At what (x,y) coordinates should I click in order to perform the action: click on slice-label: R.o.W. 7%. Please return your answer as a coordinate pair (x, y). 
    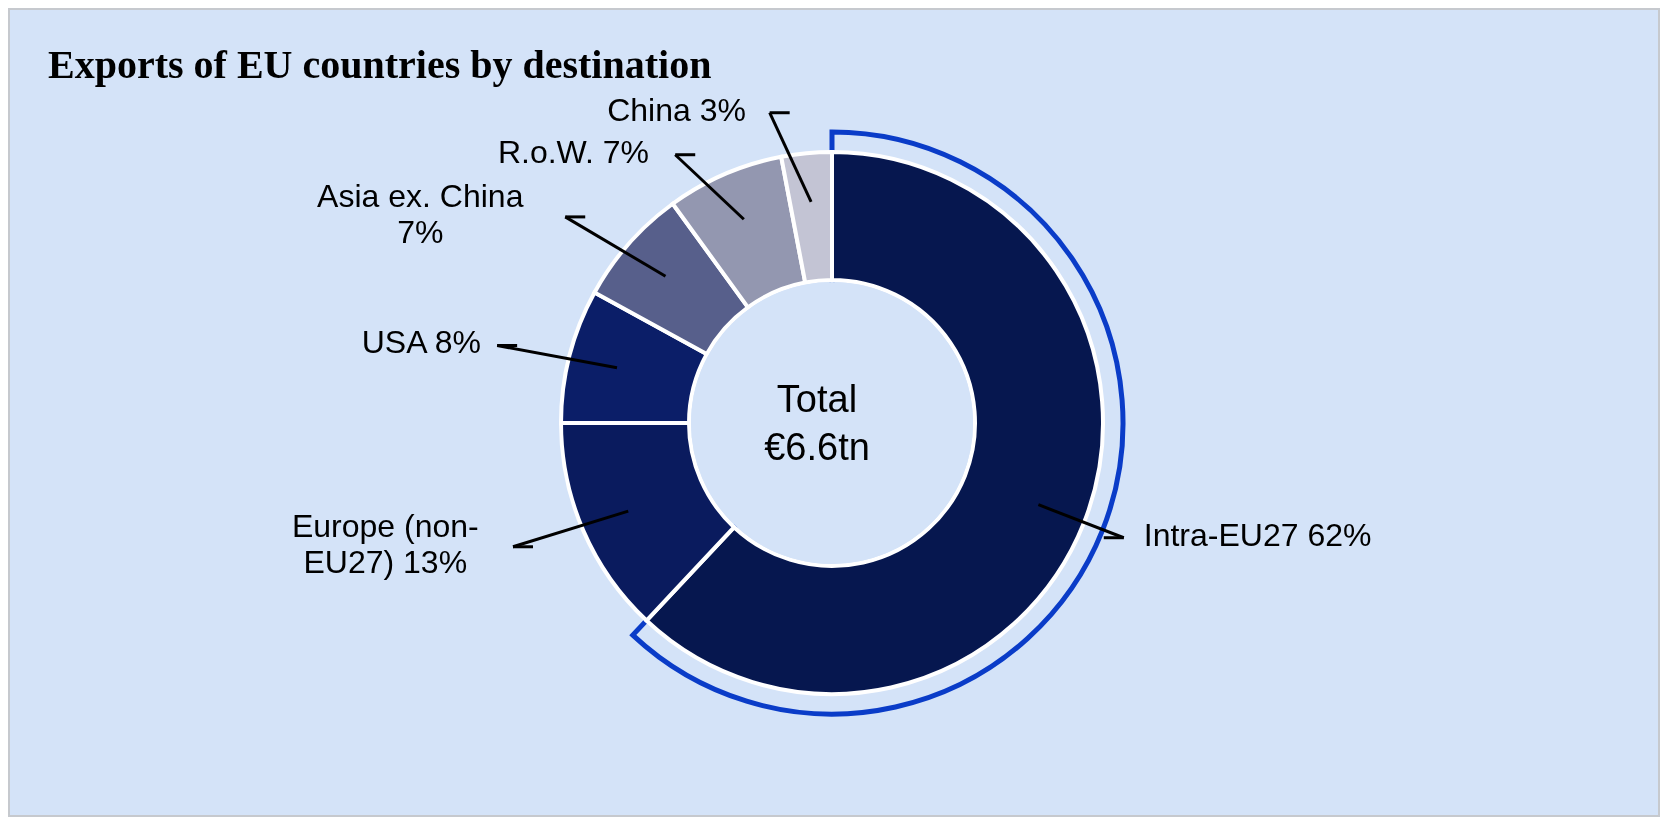
    Looking at the image, I should click on (573, 152).